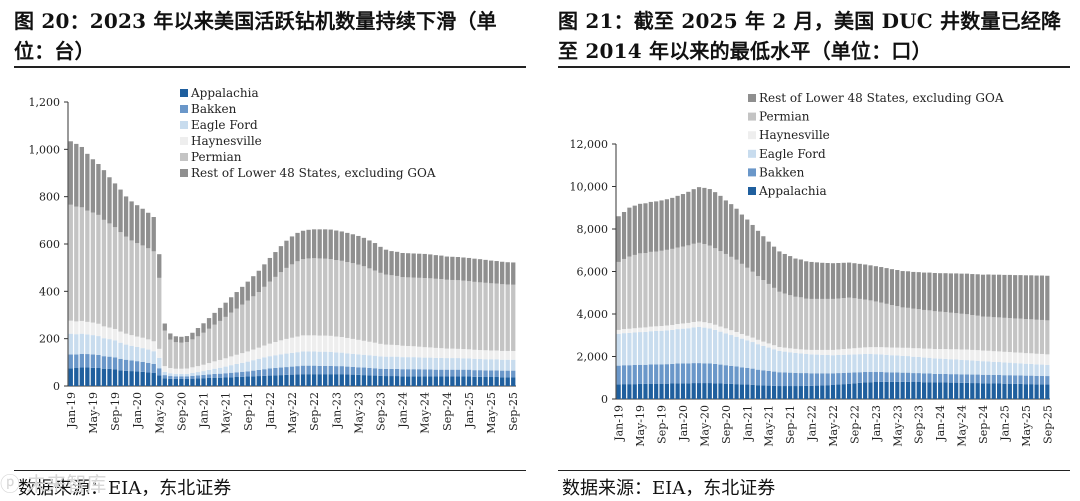 Image resolution: width=1080 pixels, height=501 pixels. I want to click on x-tick: Jan-23, so click(876, 423).